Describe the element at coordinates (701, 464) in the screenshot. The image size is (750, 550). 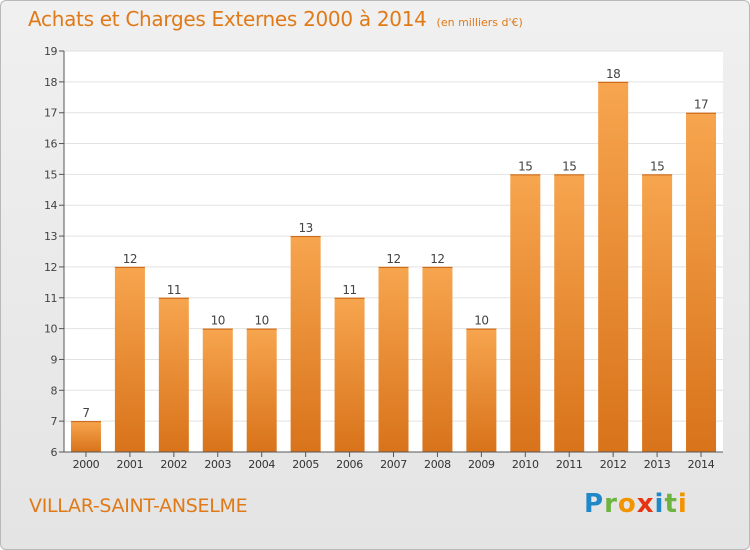
I see `x-tick-label: 2014` at that location.